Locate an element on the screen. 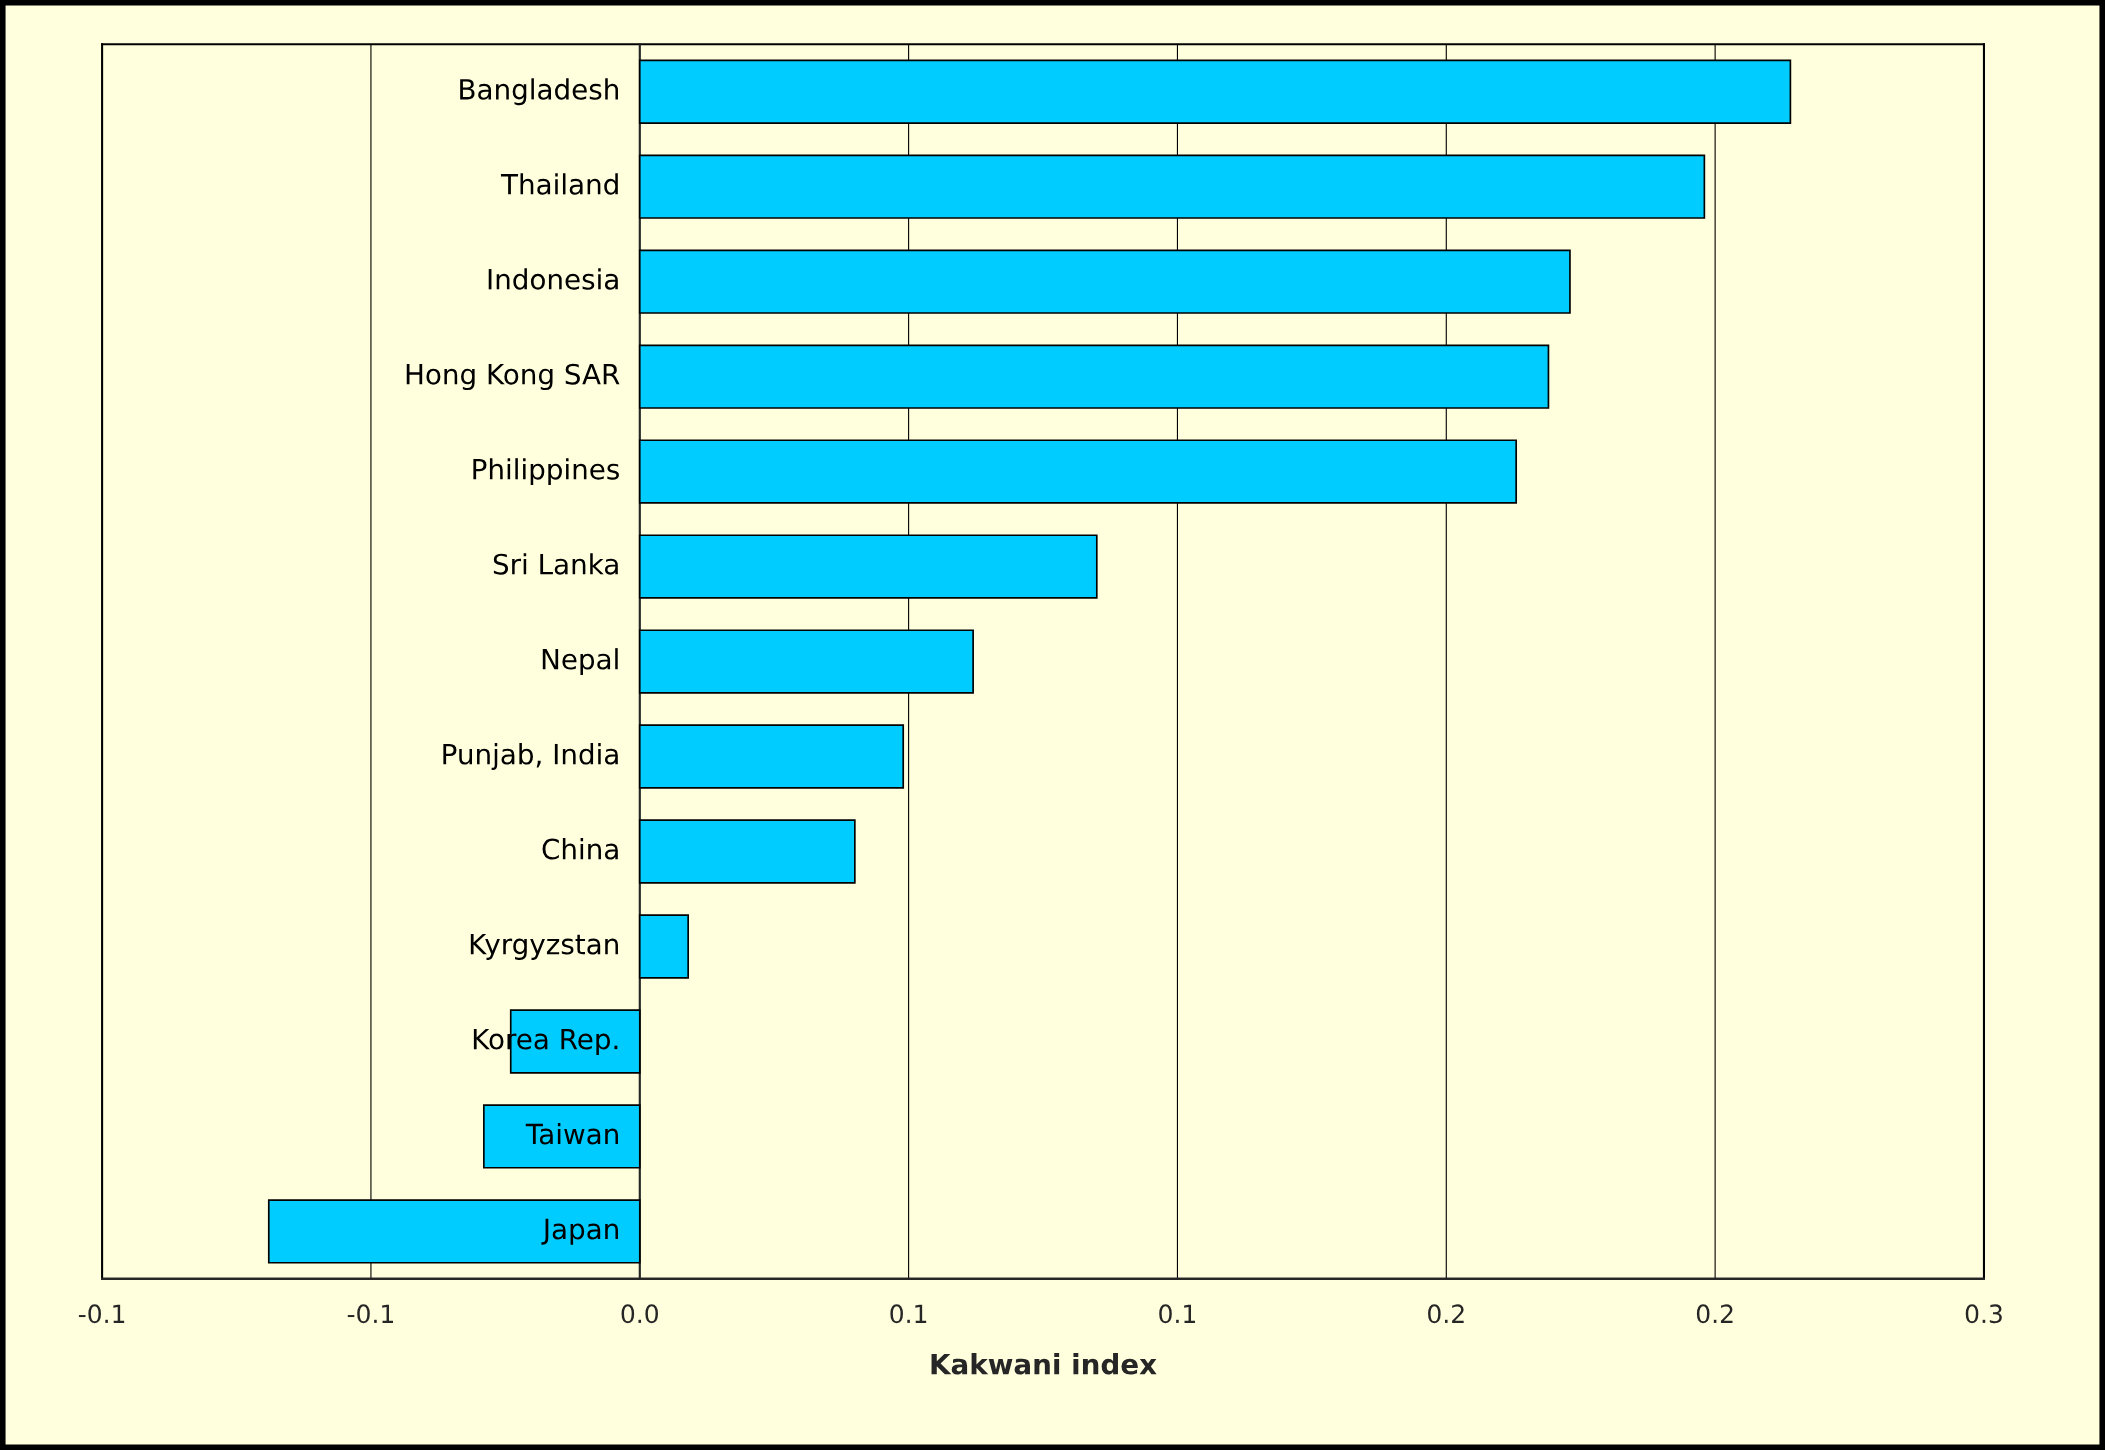 The width and height of the screenshot is (2105, 1450). y-tick-label: Hong Kong SAR is located at coordinates (513, 377).